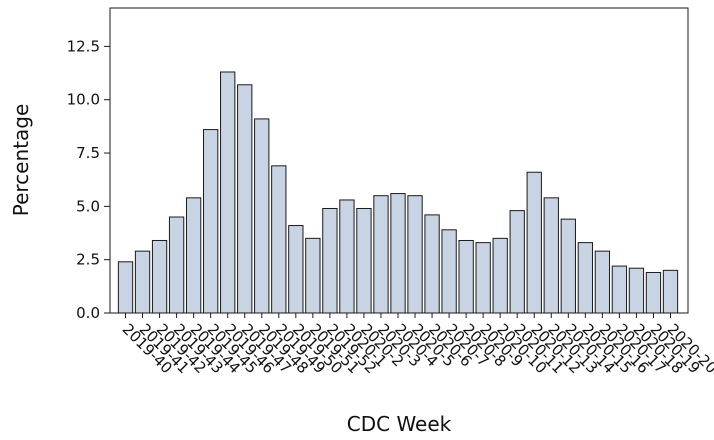 The width and height of the screenshot is (714, 440). I want to click on y-axis: 0.0 2.5 5.0 7.5 10.0 12.5, so click(89, 165).